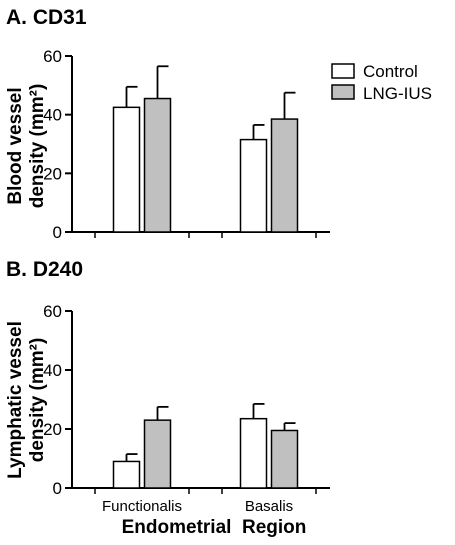 The image size is (455, 545). I want to click on legend: Control LNG-IUS, so click(381, 82).